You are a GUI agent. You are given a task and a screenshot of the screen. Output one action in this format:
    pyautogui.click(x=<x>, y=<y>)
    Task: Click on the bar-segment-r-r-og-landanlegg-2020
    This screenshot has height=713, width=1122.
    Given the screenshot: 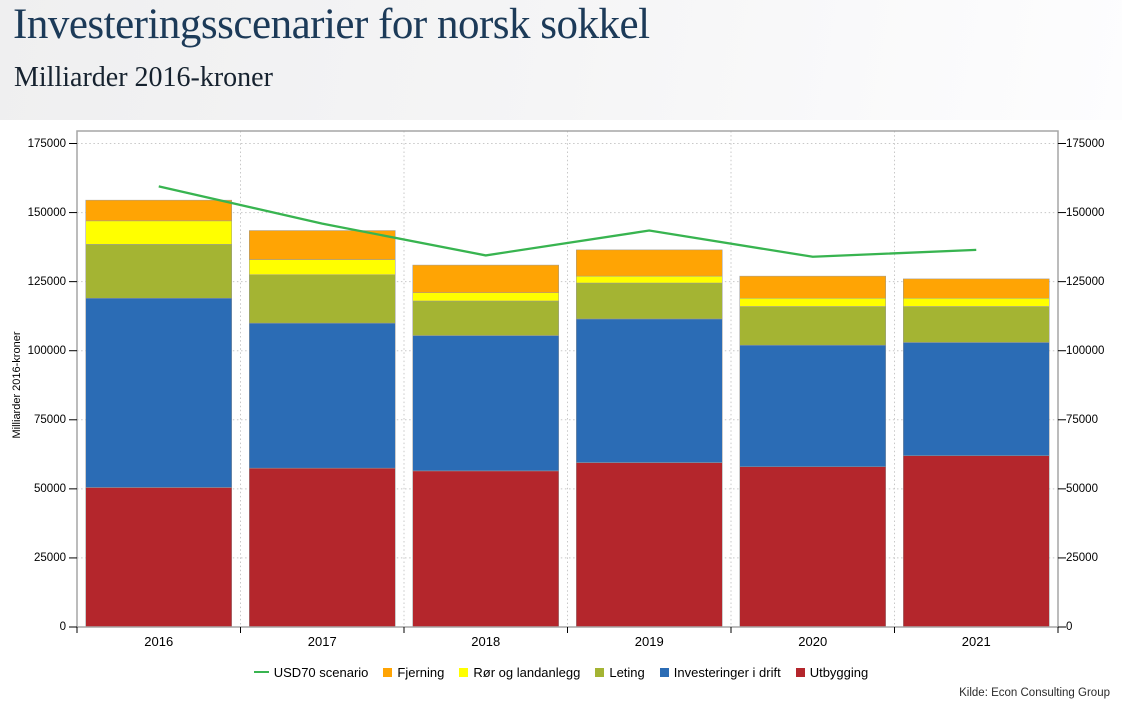 What is the action you would take?
    pyautogui.click(x=812, y=302)
    